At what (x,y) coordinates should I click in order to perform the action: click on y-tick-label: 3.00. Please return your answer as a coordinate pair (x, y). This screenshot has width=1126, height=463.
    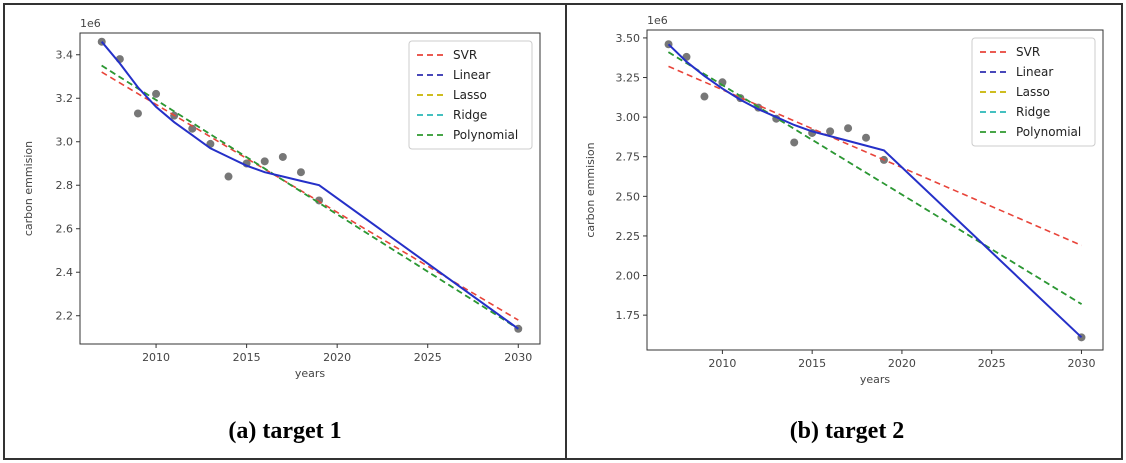
    Looking at the image, I should click on (628, 117).